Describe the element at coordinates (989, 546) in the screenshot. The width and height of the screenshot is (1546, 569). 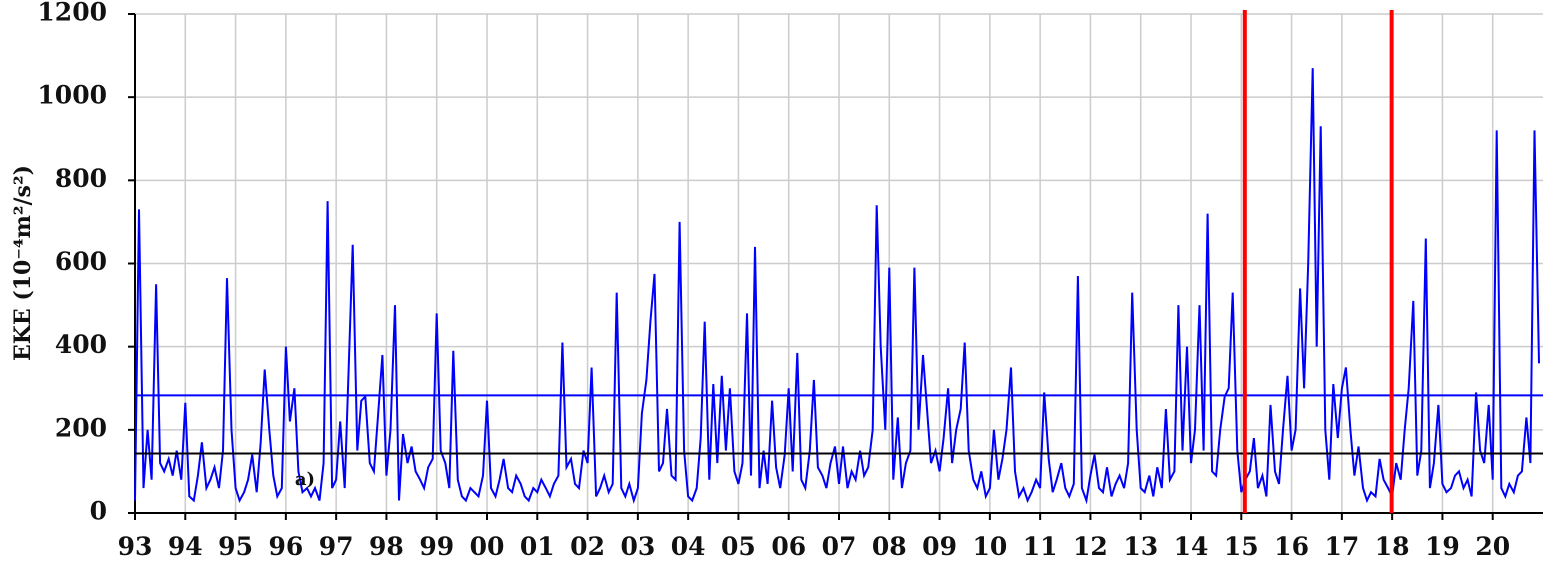
I see `x-tick-label: 10` at that location.